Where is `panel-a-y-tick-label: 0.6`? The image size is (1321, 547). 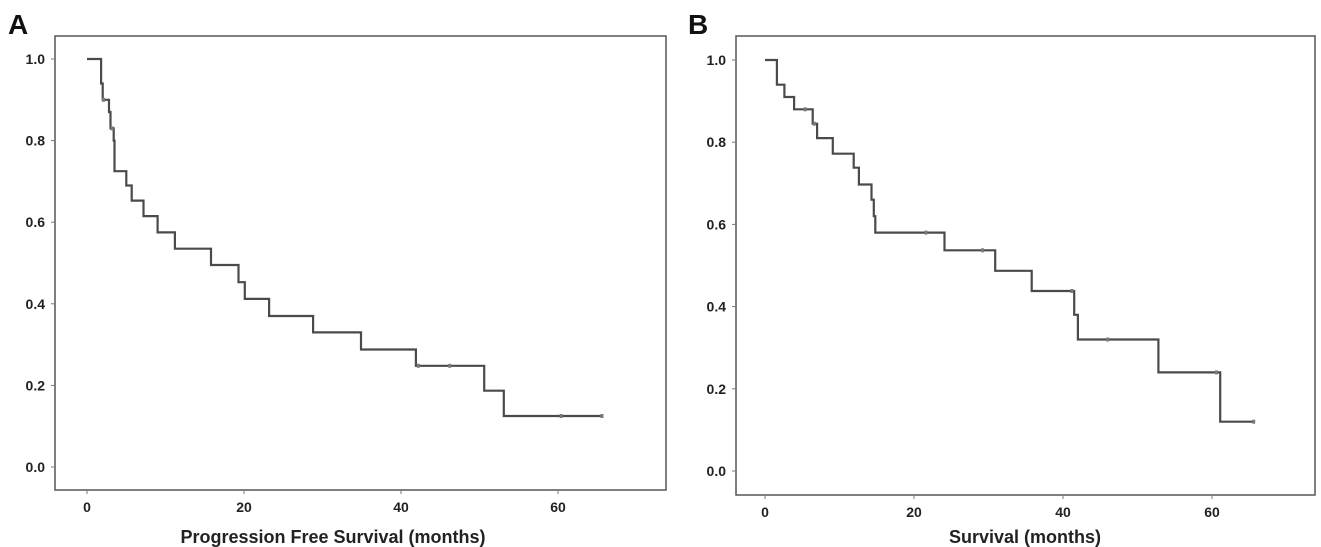 panel-a-y-tick-label: 0.6 is located at coordinates (36, 222).